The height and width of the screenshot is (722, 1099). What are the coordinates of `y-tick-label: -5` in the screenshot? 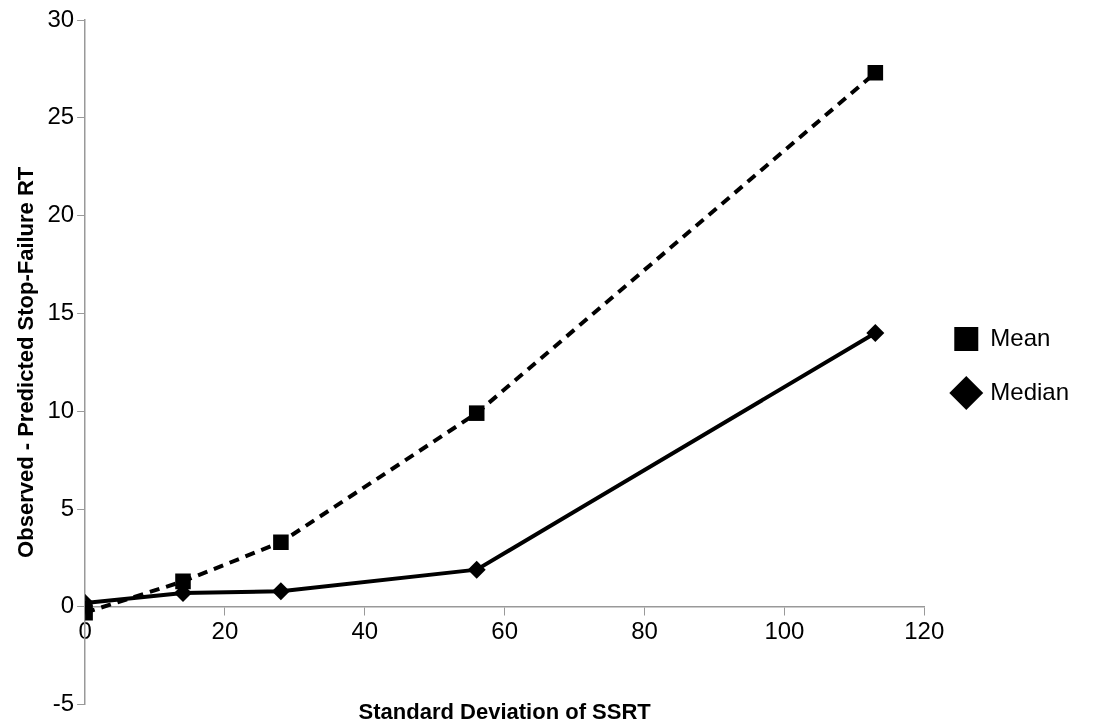 It's located at (63, 703).